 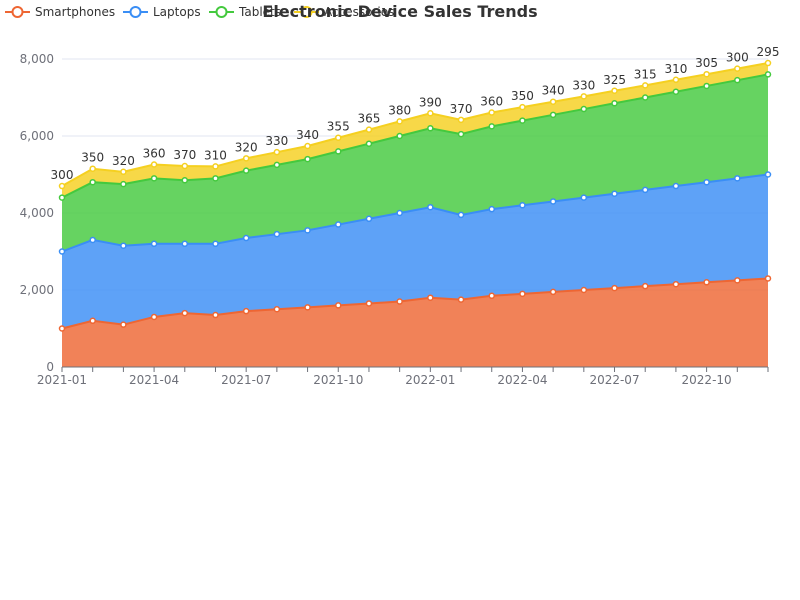 What do you see at coordinates (60, 12) in the screenshot?
I see `legend-item-smartphones: Smartphones` at bounding box center [60, 12].